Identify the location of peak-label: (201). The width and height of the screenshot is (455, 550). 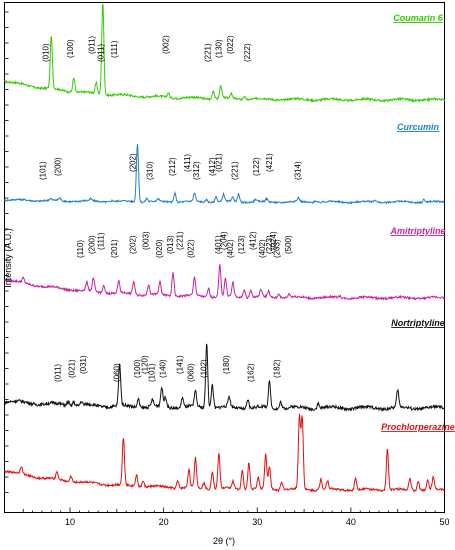
(114, 248).